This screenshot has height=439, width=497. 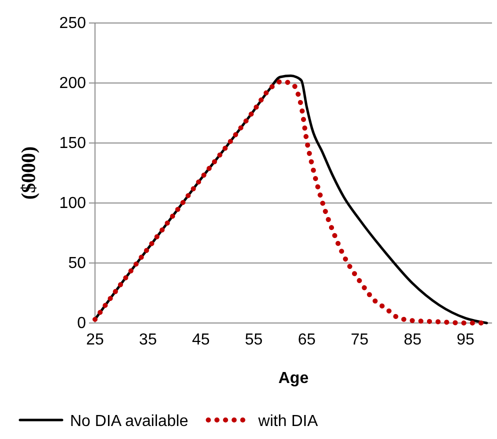 I want to click on x-tick-label: 85, so click(x=413, y=339).